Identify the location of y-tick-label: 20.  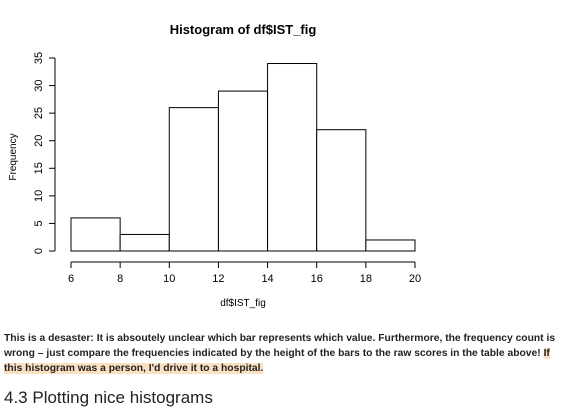
(39, 141).